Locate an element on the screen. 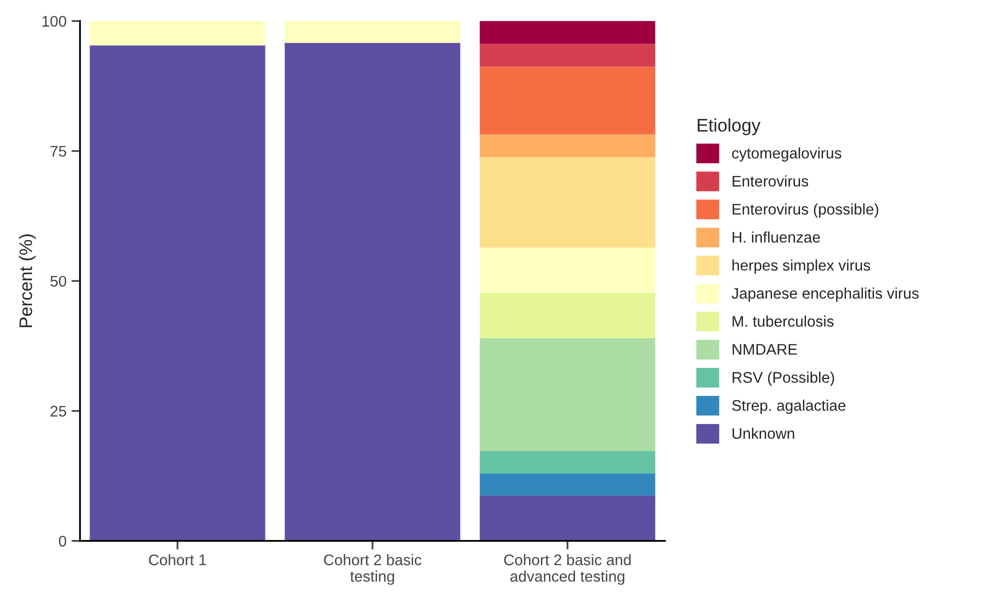  y-axis-title: Percent (%) is located at coordinates (27, 281).